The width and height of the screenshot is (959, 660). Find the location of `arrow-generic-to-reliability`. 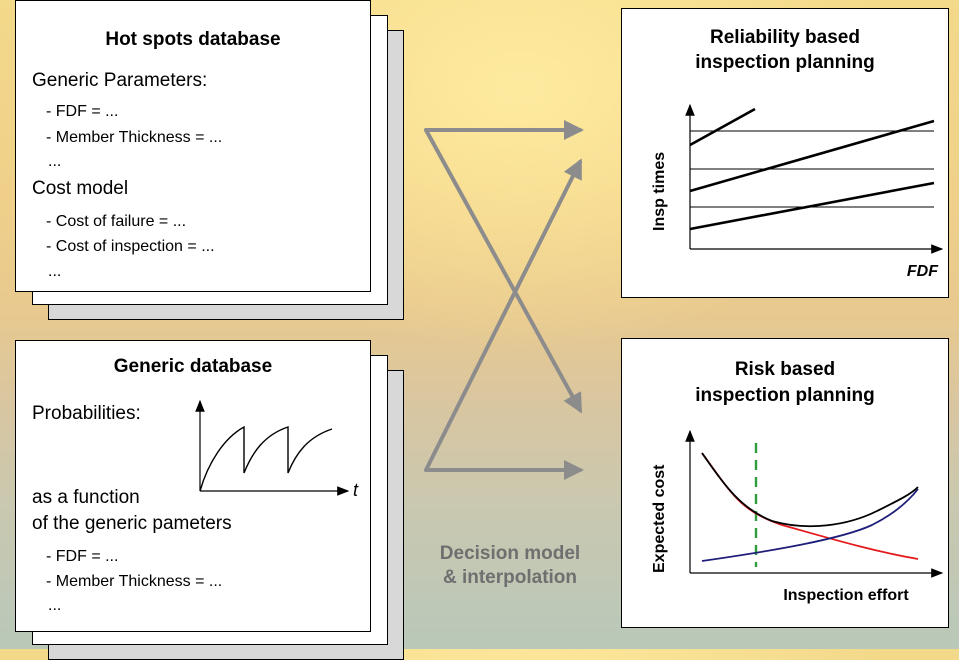

arrow-generic-to-reliability is located at coordinates (503, 315).